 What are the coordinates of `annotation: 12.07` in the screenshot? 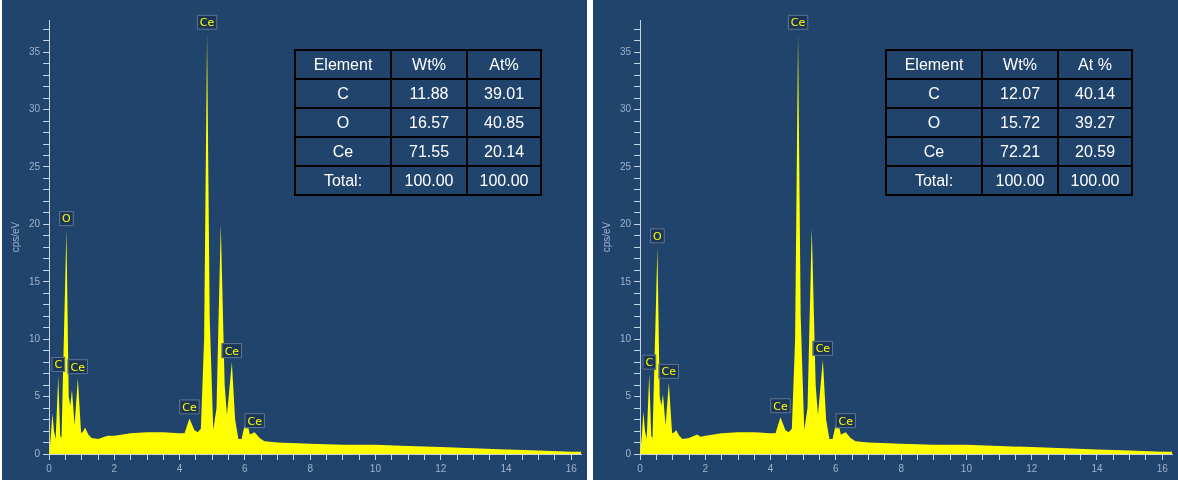 It's located at (1020, 93).